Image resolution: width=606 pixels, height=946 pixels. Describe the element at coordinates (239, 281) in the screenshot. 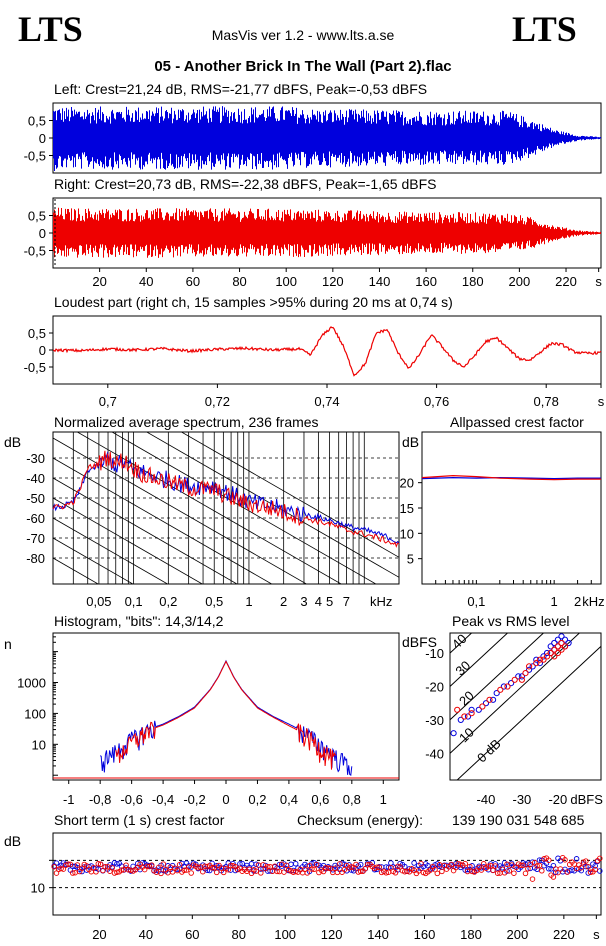

I see `right-xtick-label: 80` at that location.